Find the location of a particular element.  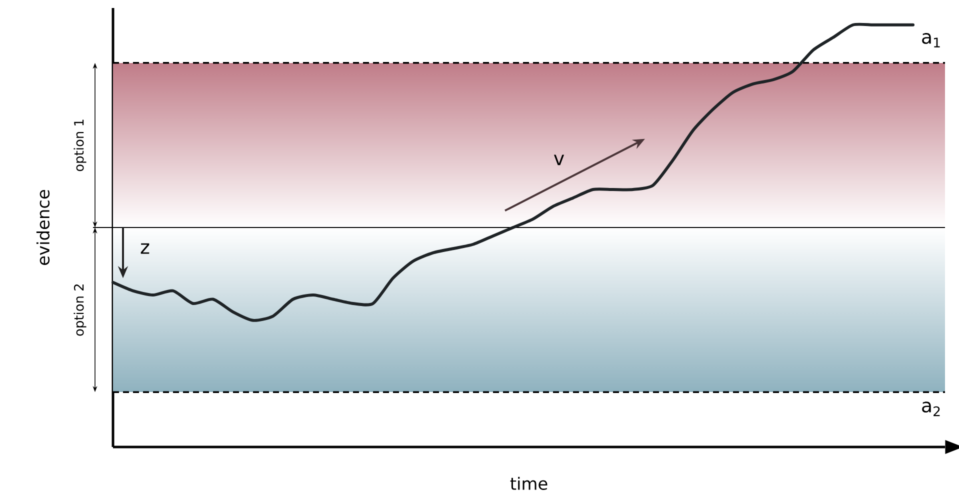

band-label: option 2 is located at coordinates (80, 310).